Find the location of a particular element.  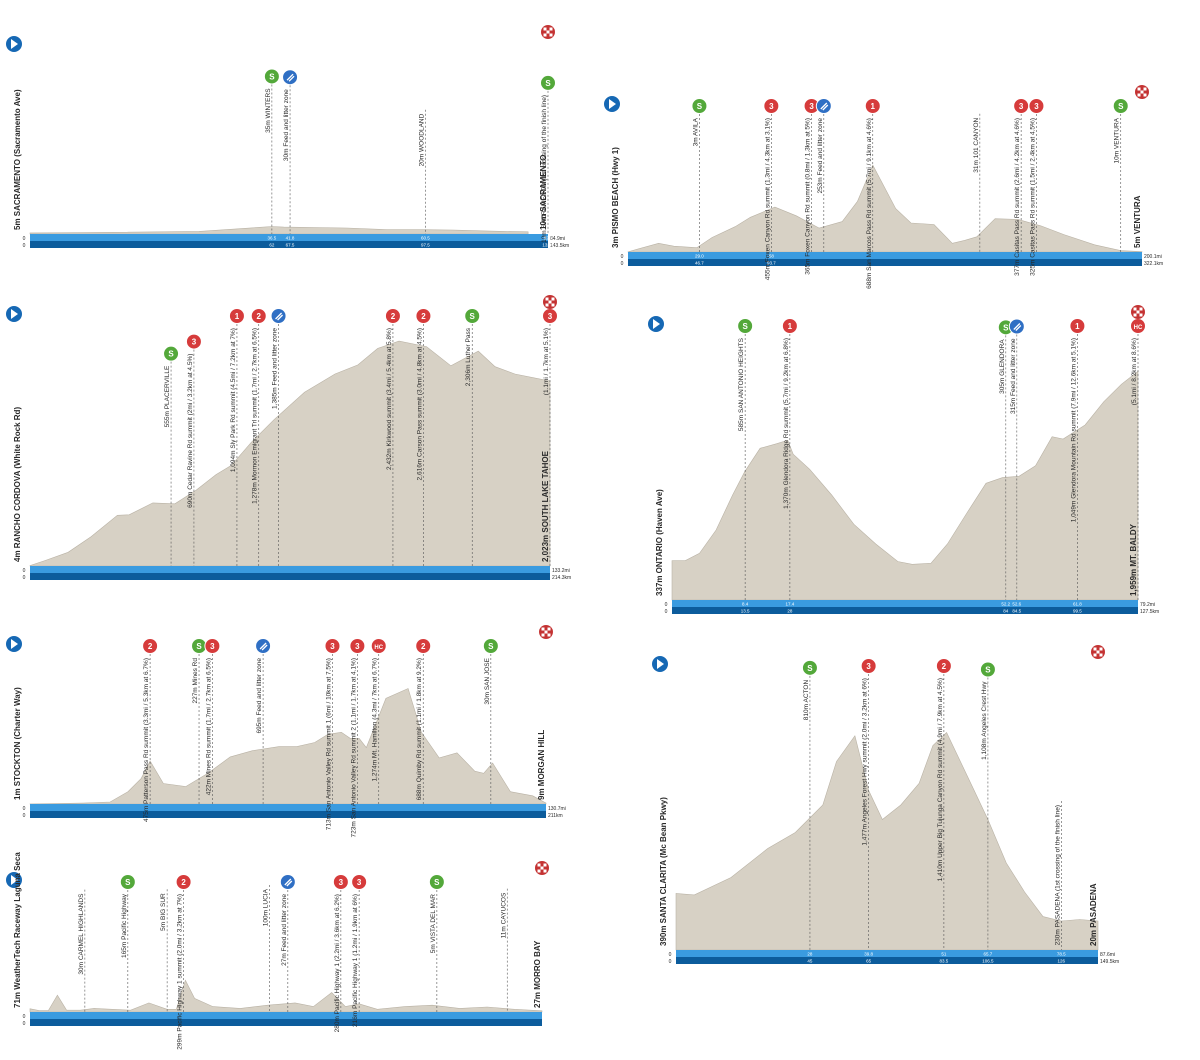

finish-label: 9m MORGAN HILL is located at coordinates (541, 765).